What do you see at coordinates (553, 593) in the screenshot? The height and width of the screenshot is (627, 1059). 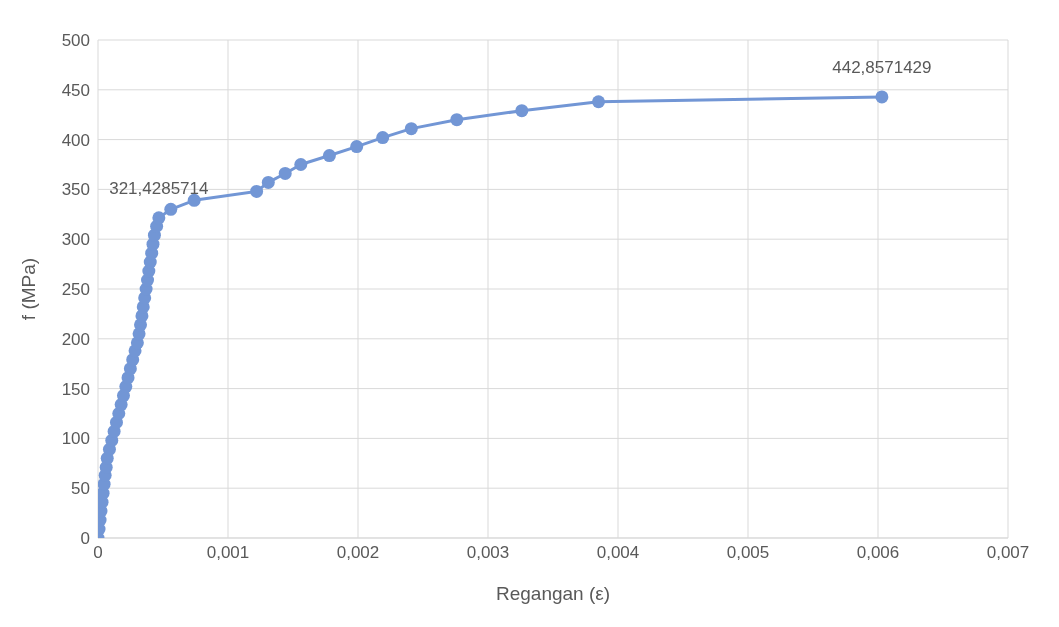 I see `x-axis-title: Regangan (ε)` at bounding box center [553, 593].